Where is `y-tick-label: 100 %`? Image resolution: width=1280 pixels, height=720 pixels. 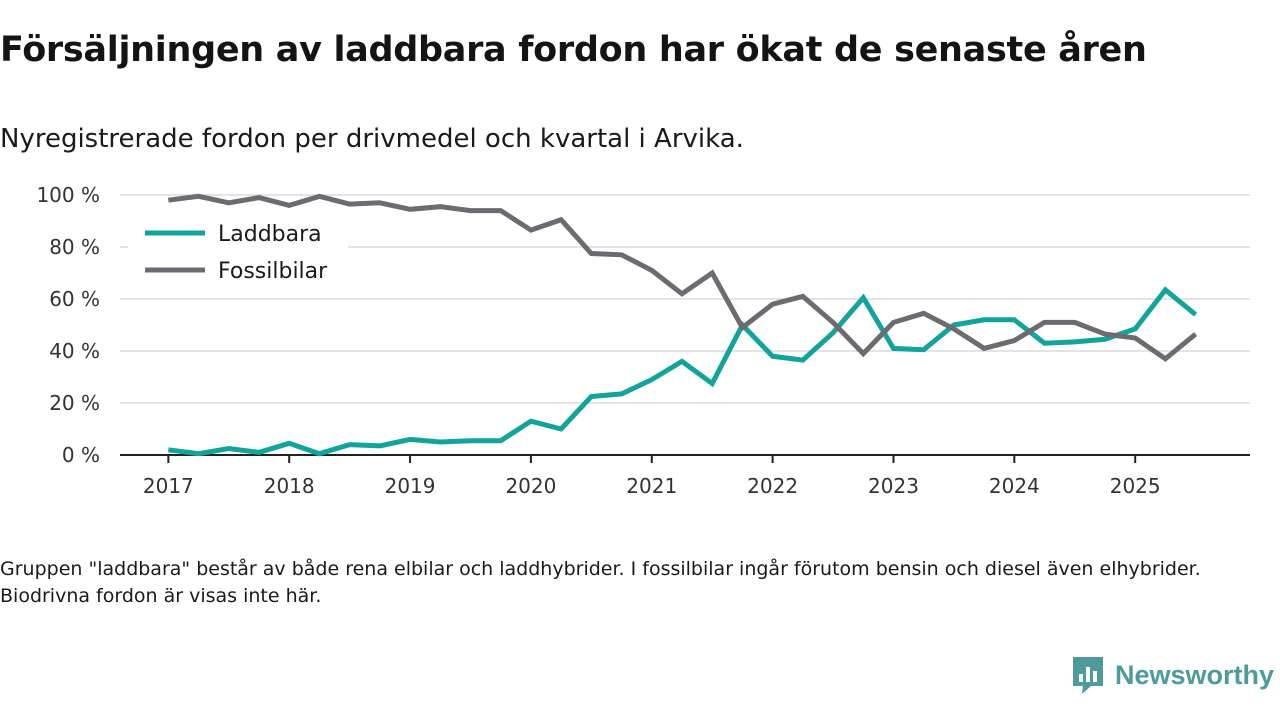 y-tick-label: 100 % is located at coordinates (68, 195).